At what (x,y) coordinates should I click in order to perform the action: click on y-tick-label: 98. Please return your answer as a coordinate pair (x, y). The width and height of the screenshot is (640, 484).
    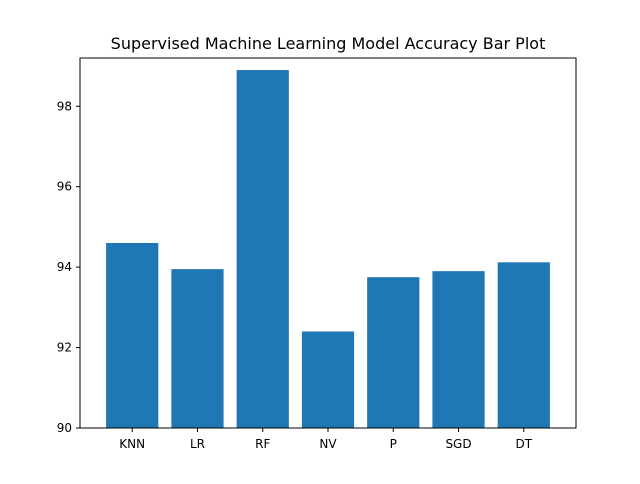
    Looking at the image, I should click on (64, 106).